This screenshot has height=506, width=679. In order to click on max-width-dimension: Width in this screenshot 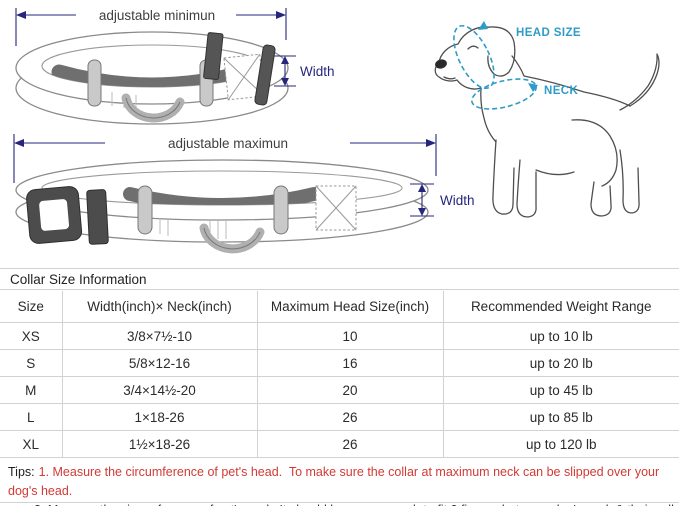, I will do `click(442, 200)`.